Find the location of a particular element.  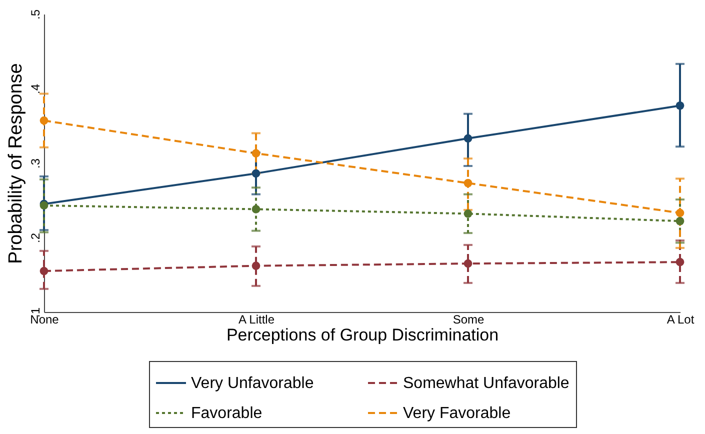

x-tick-label: Some is located at coordinates (468, 319).